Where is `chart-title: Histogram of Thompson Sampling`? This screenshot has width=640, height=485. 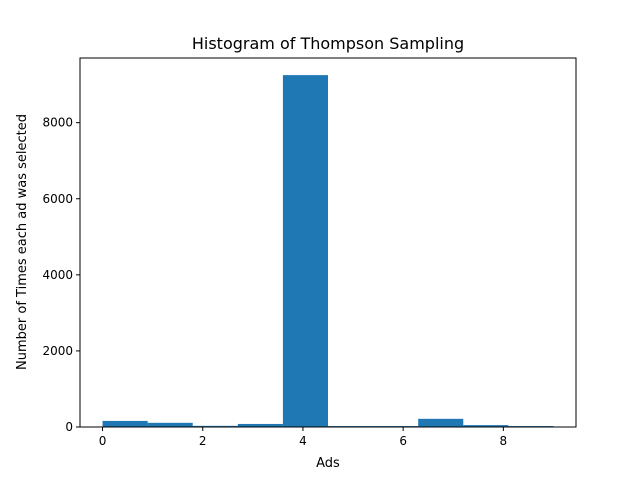 chart-title: Histogram of Thompson Sampling is located at coordinates (328, 43).